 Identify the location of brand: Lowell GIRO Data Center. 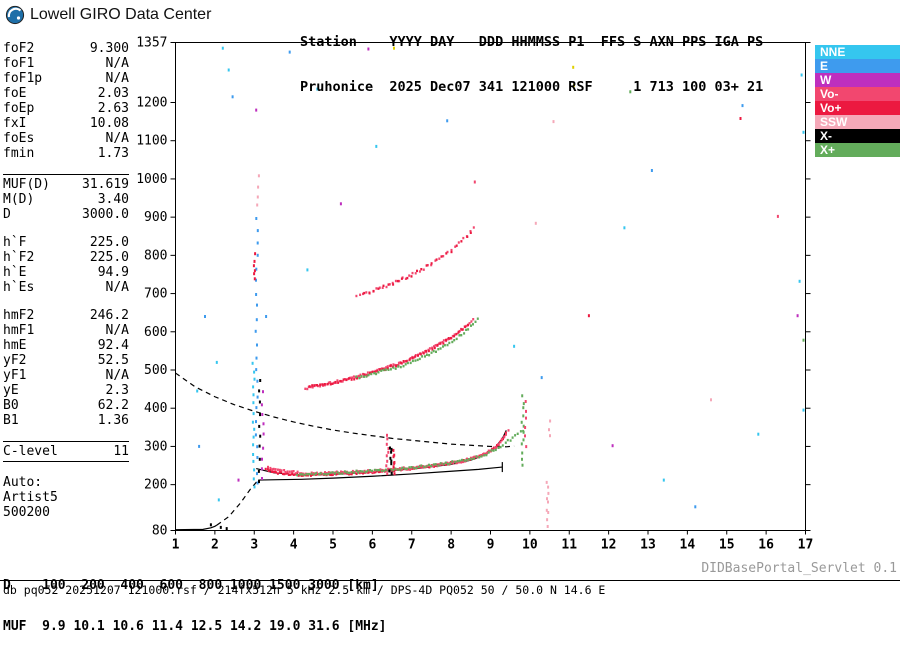
(108, 15).